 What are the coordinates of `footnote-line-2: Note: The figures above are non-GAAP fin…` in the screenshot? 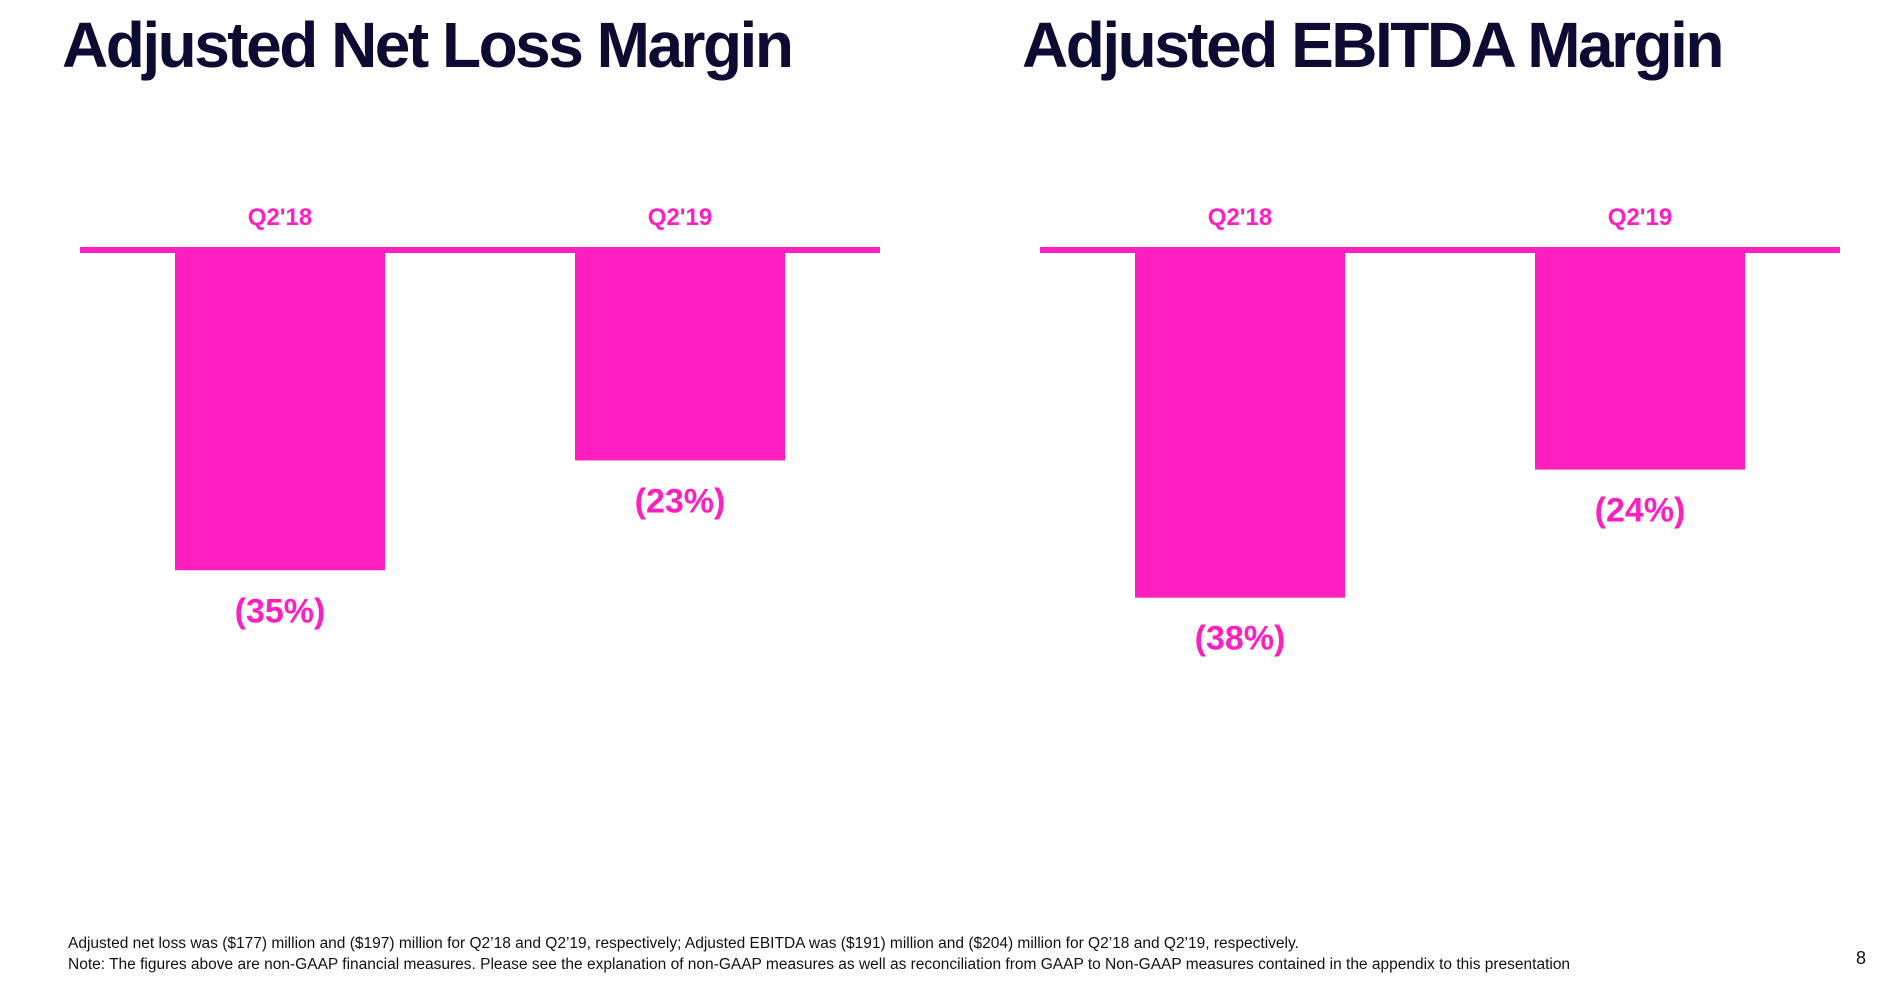 It's located at (819, 964).